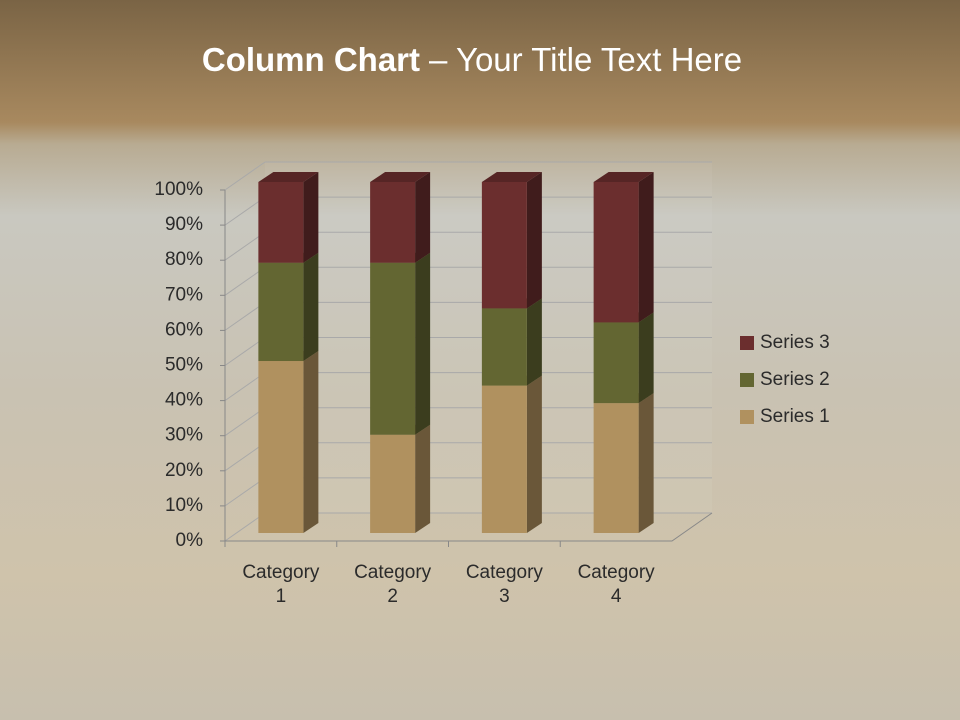  Describe the element at coordinates (184, 505) in the screenshot. I see `y-tick-label: 10%` at that location.